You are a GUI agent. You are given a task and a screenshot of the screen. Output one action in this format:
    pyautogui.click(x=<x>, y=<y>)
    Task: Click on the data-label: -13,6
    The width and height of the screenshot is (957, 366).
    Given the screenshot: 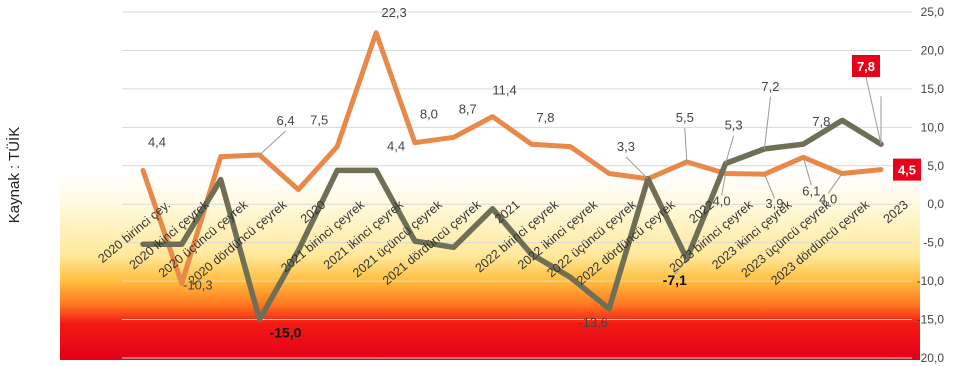 What is the action you would take?
    pyautogui.click(x=593, y=322)
    